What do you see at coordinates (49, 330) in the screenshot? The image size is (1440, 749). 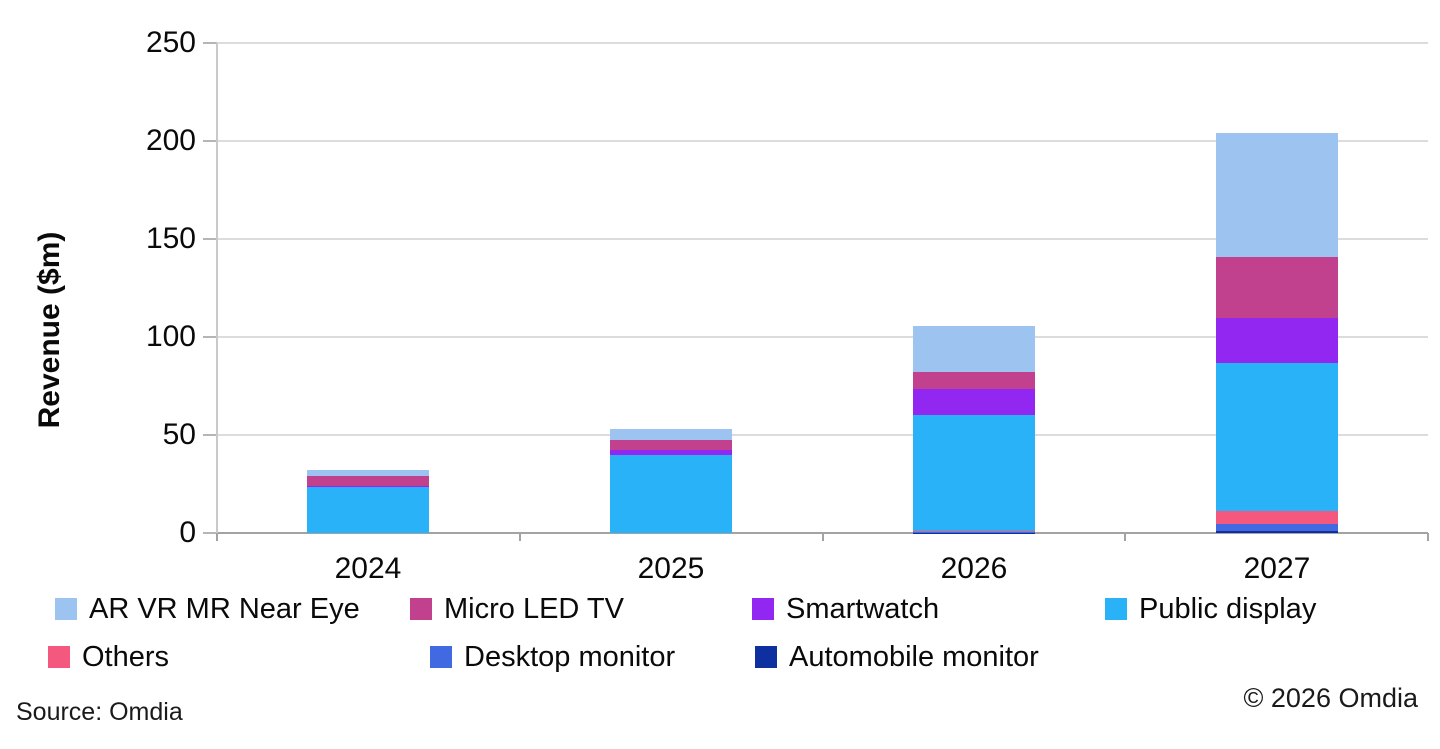 I see `y-axis-title: Revenue ($m)` at bounding box center [49, 330].